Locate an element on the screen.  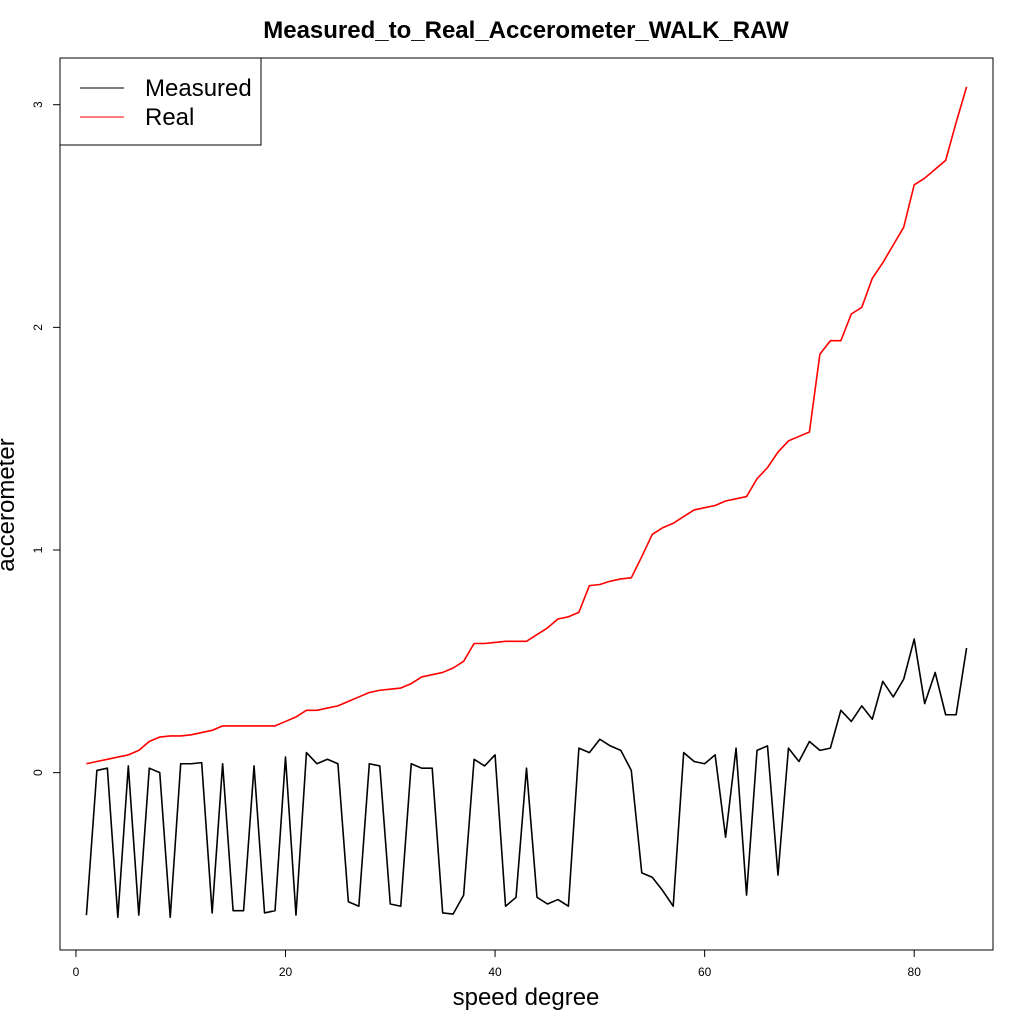
legend: Measured Real is located at coordinates (160, 101).